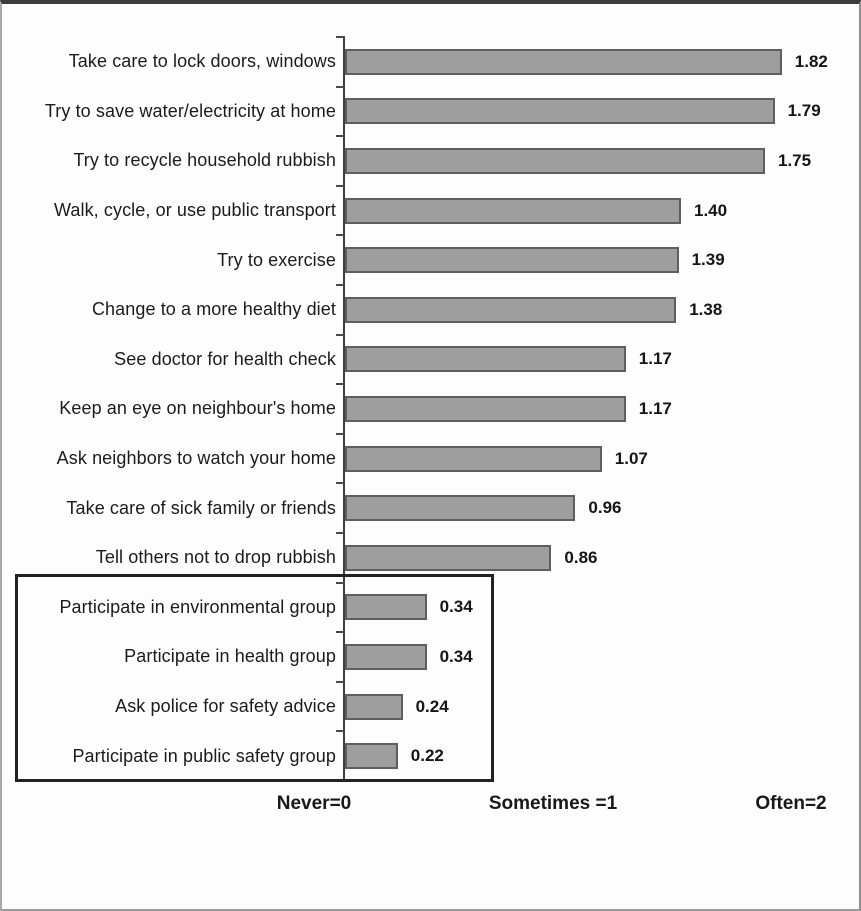 The width and height of the screenshot is (861, 911). Describe the element at coordinates (197, 606) in the screenshot. I see `category-label: Participate in environmental group` at that location.